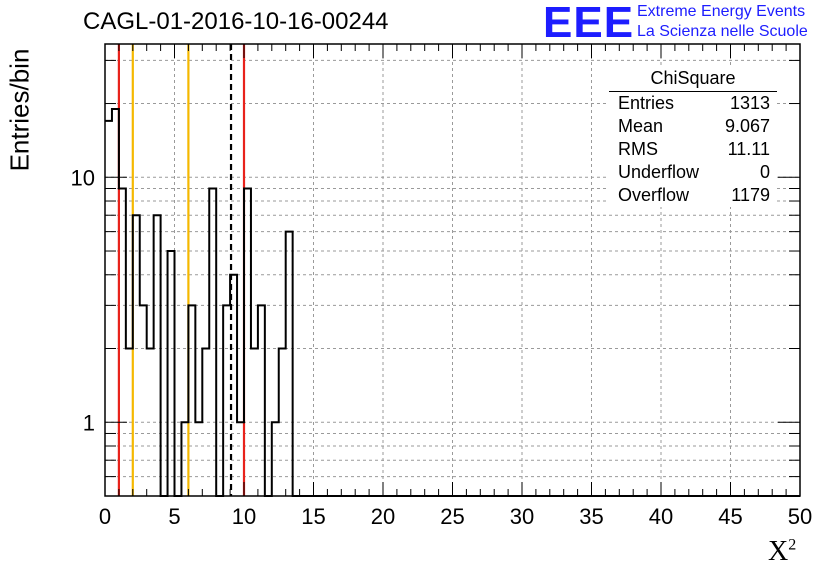  I want to click on x-tick-label: 50, so click(800, 516).